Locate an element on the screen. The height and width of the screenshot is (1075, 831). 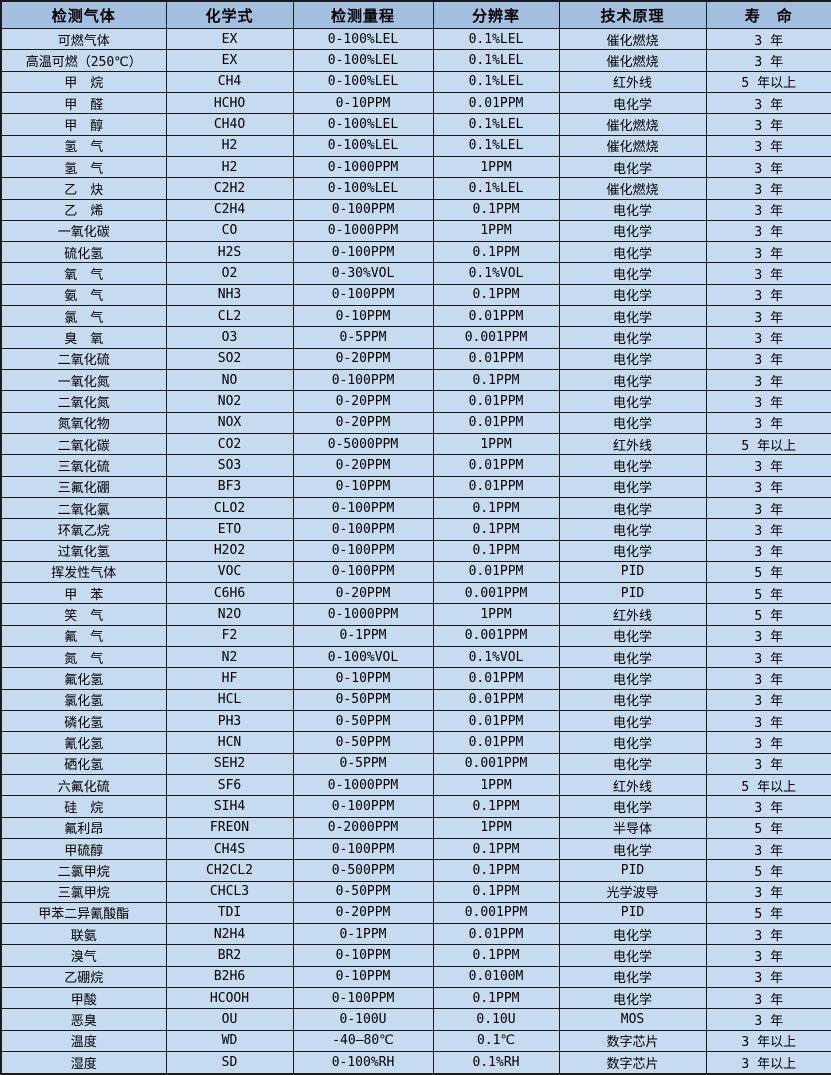
cell-gas: 甲 烷 is located at coordinates (83, 81).